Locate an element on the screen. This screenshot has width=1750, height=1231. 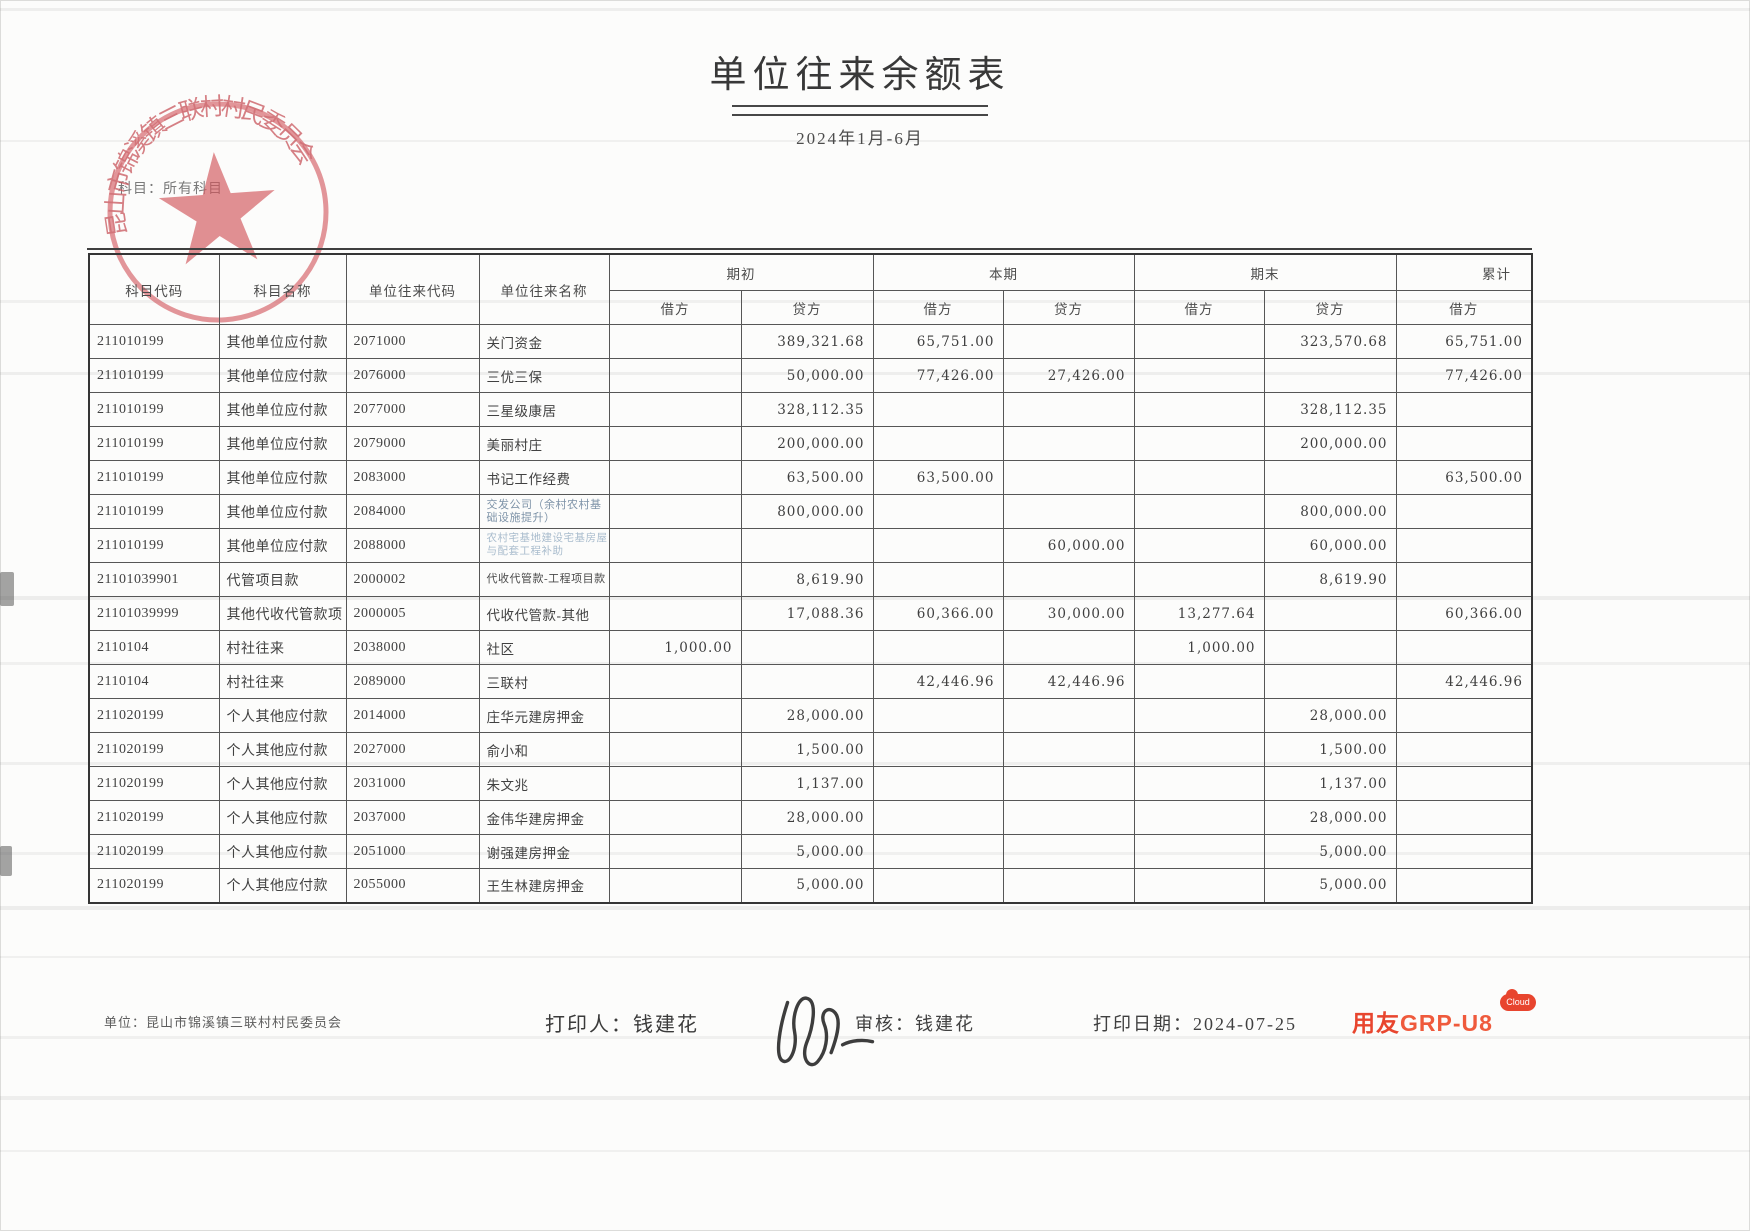
unit-name-cell: 代收代管款-工程项目款 is located at coordinates (544, 579).